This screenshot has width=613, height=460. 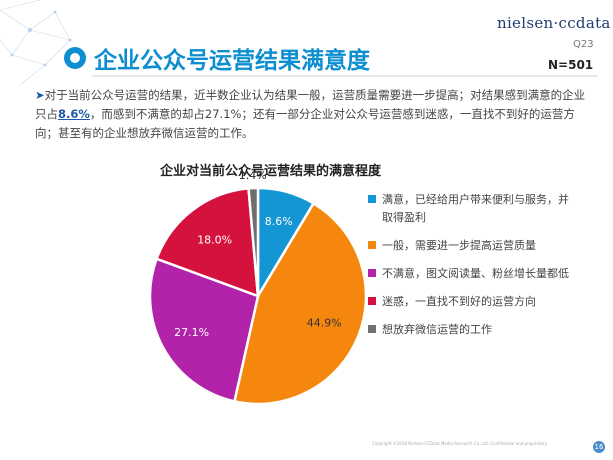 What do you see at coordinates (324, 322) in the screenshot?
I see `slice-label-1: 44.9%` at bounding box center [324, 322].